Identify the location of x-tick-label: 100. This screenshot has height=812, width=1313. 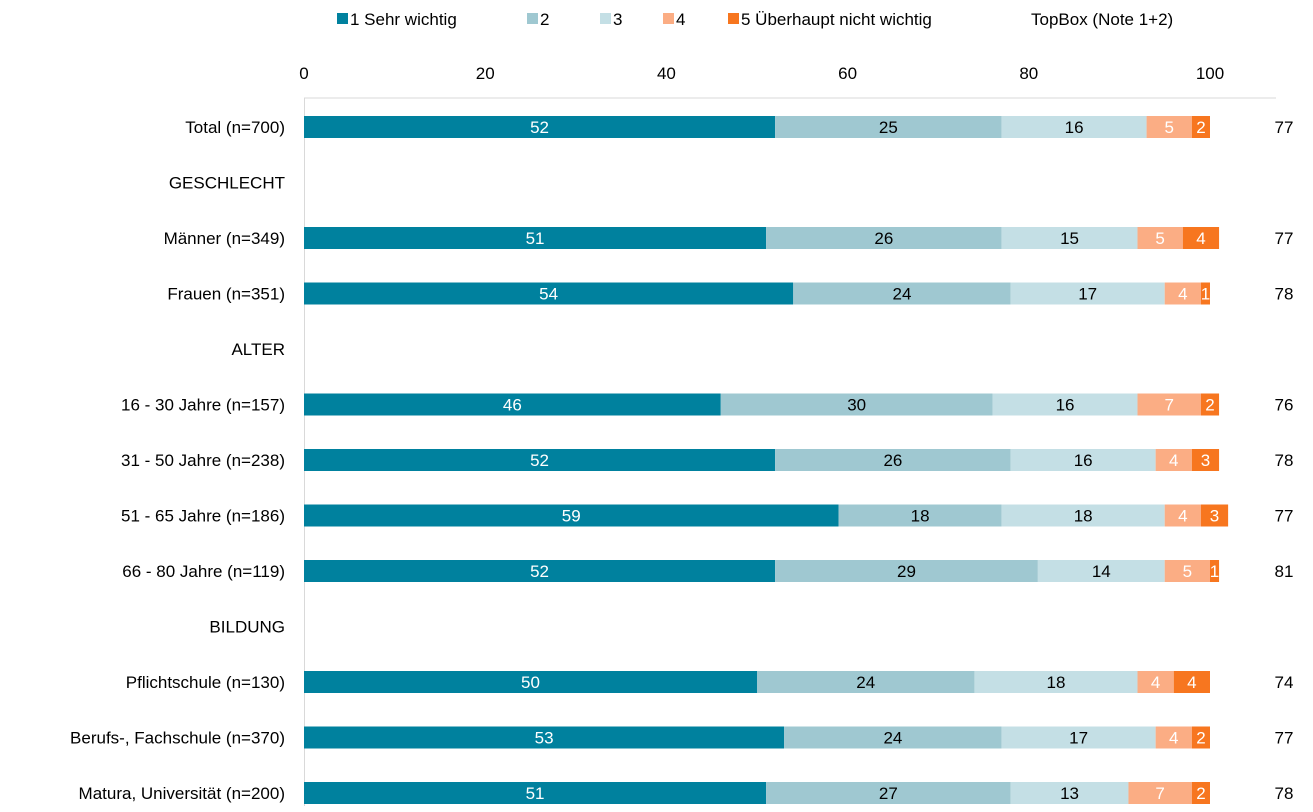
(1210, 73).